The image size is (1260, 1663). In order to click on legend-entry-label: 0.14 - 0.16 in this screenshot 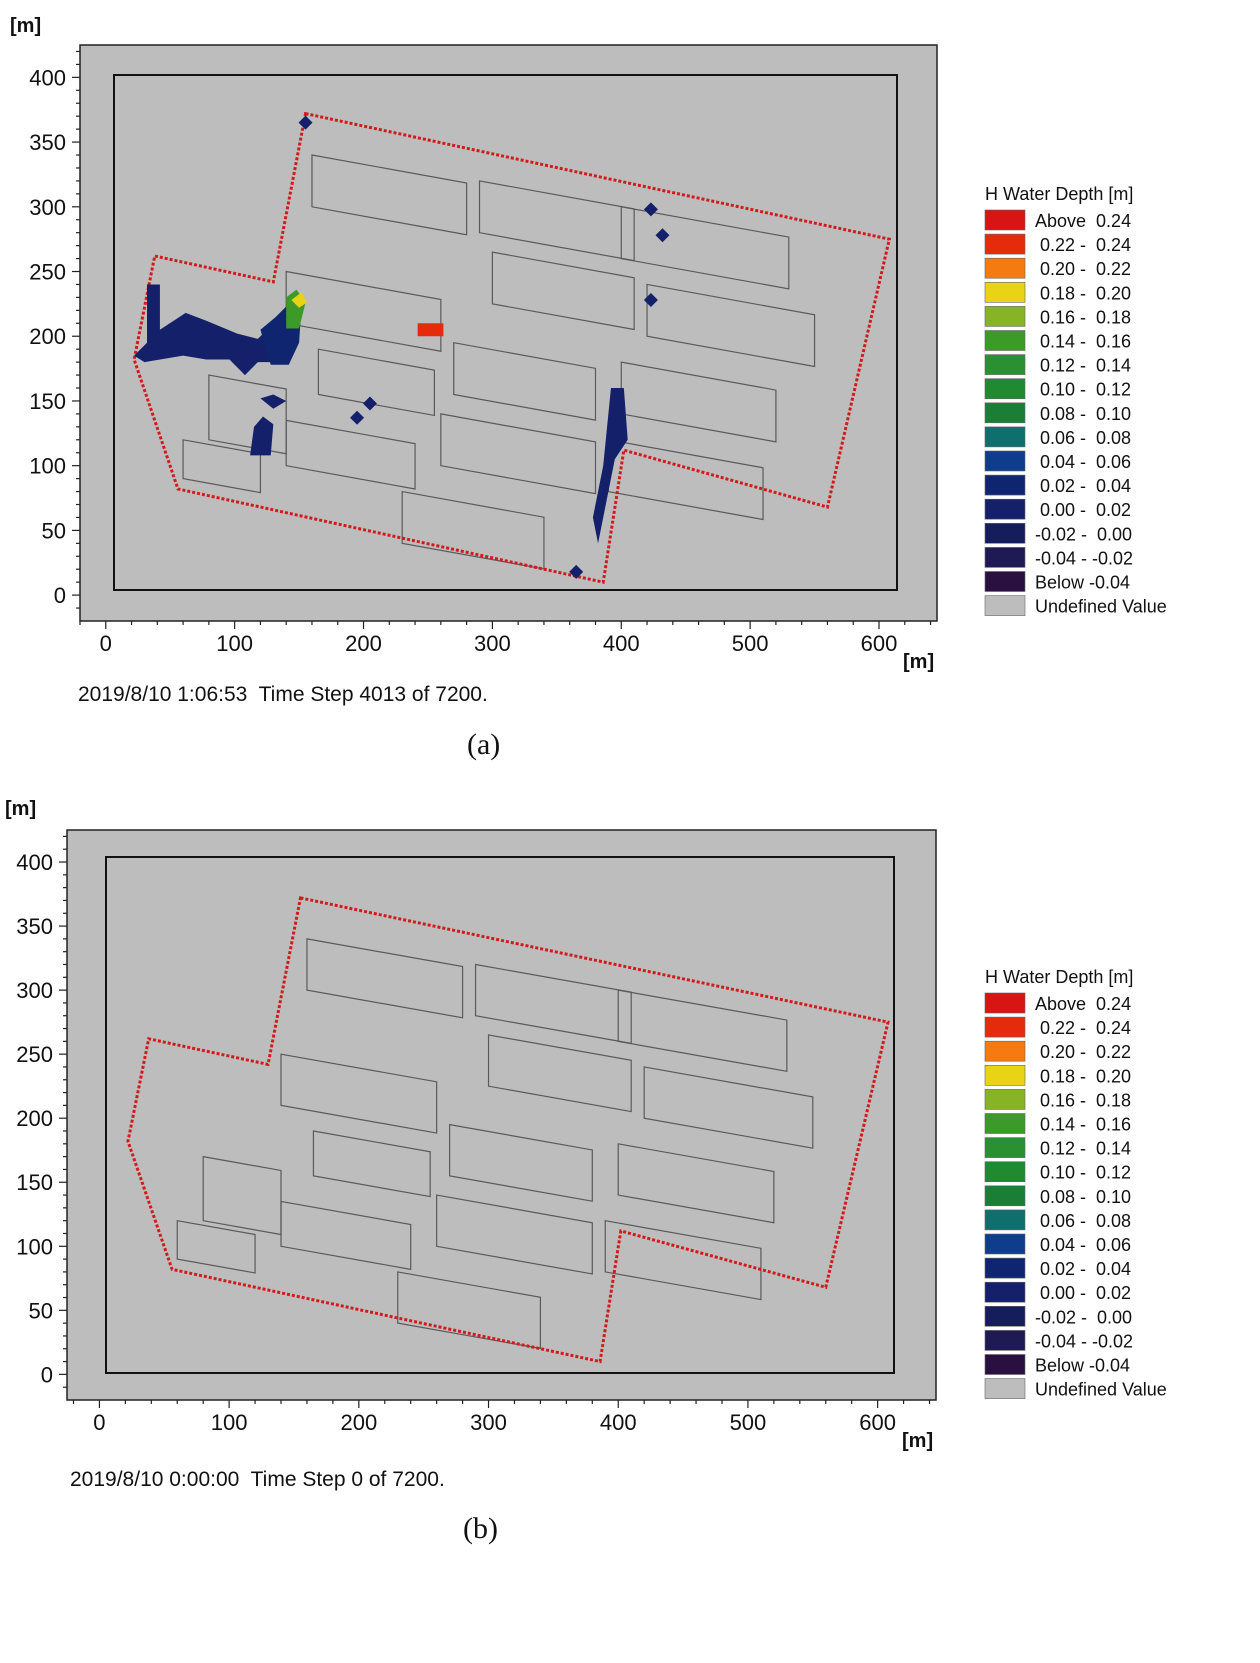, I will do `click(1083, 342)`.